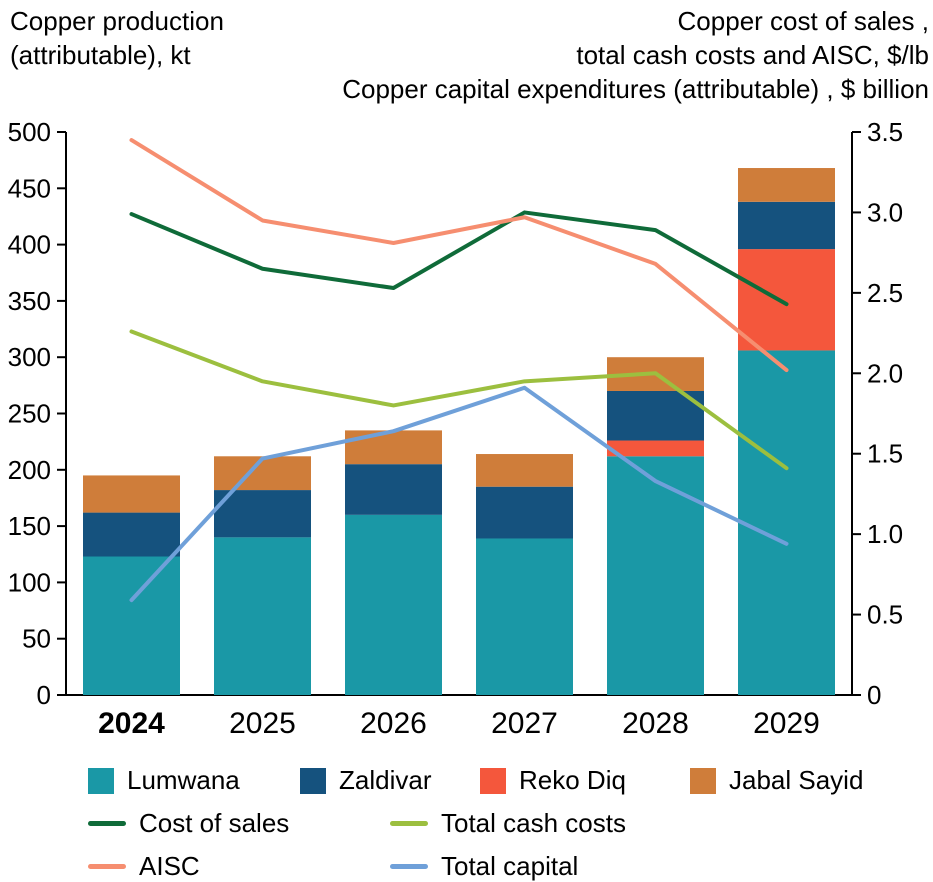 This screenshot has height=882, width=933. I want to click on legend-item-lumwana: Lumwana, so click(194, 780).